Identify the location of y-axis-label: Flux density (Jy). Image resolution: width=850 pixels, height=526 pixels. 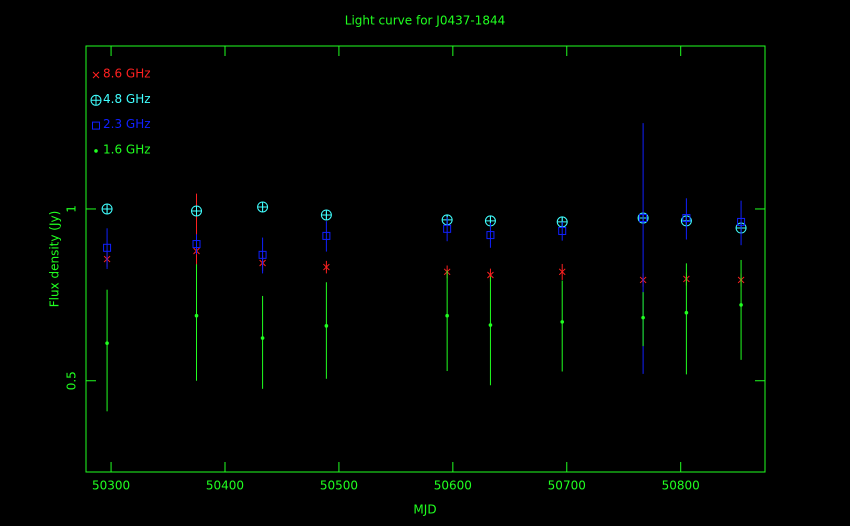
(55, 259).